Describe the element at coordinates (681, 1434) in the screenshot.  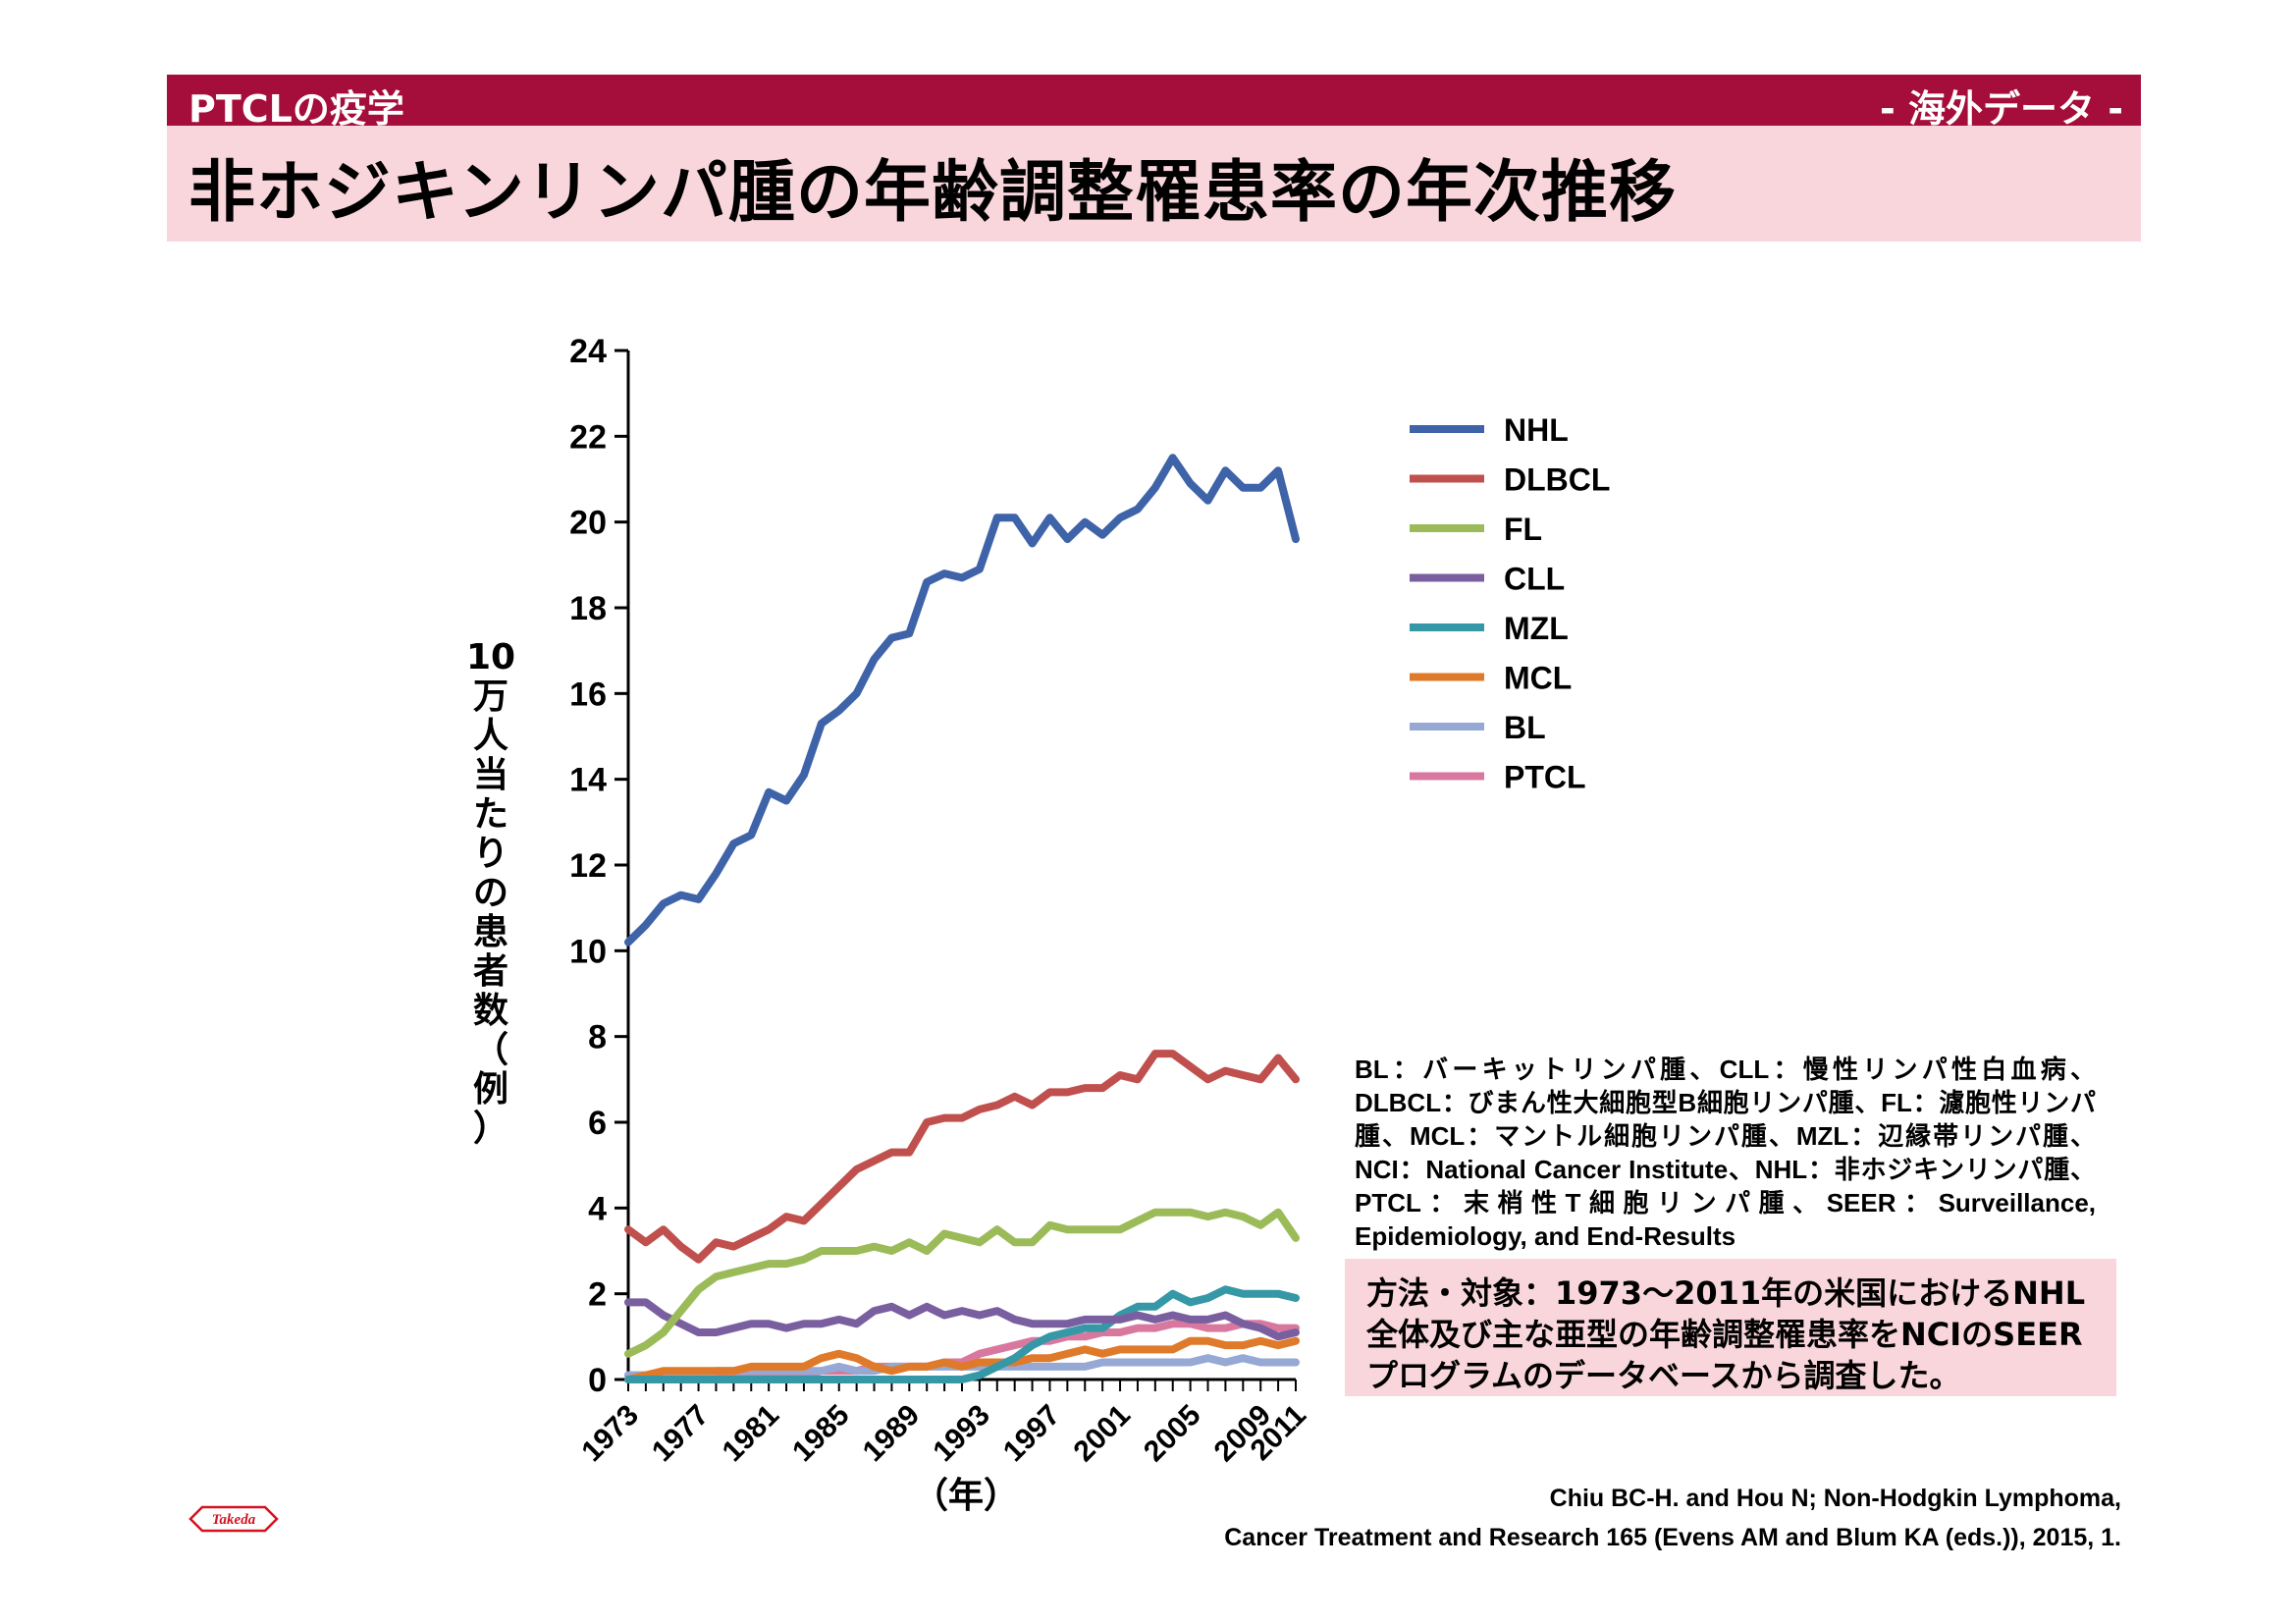
I see `x-tick-label: 1977` at that location.